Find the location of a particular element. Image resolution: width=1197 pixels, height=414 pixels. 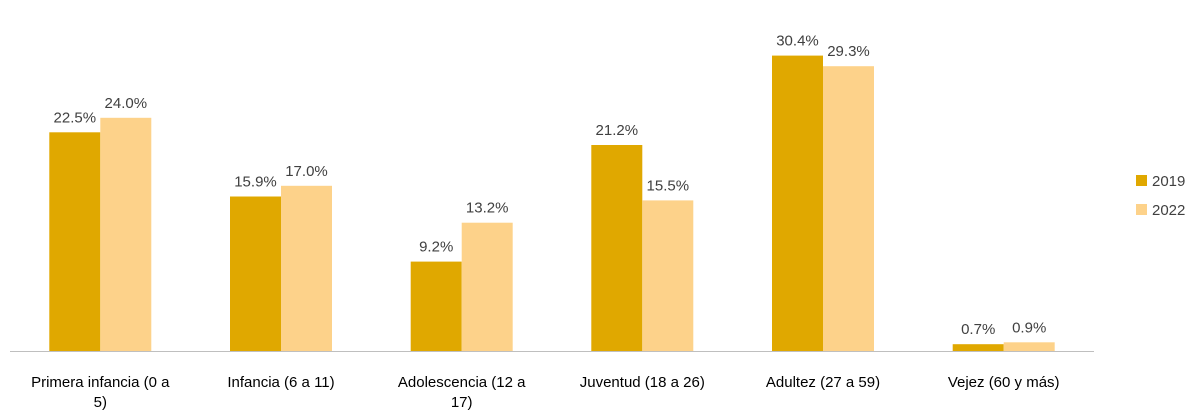

data-label-2019-4: 30.4% is located at coordinates (797, 41).